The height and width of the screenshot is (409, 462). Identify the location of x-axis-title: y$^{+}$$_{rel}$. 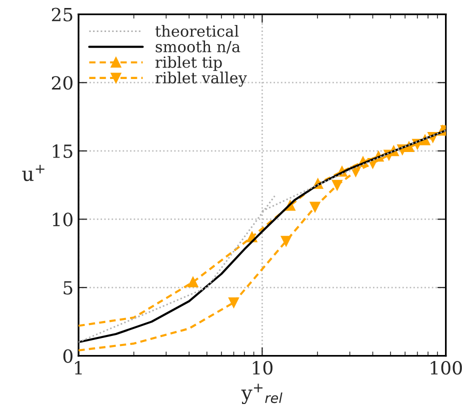
(261, 394).